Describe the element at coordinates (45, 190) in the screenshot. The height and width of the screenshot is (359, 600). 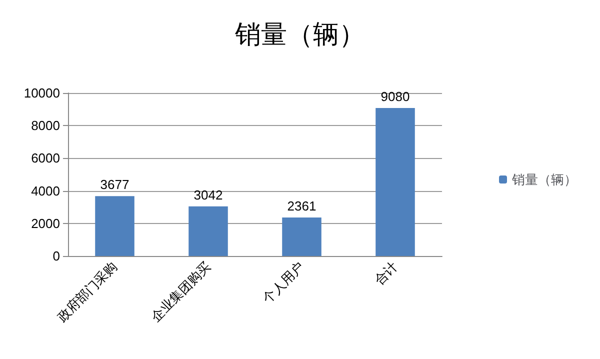
I see `y-tick-label: 4000` at that location.